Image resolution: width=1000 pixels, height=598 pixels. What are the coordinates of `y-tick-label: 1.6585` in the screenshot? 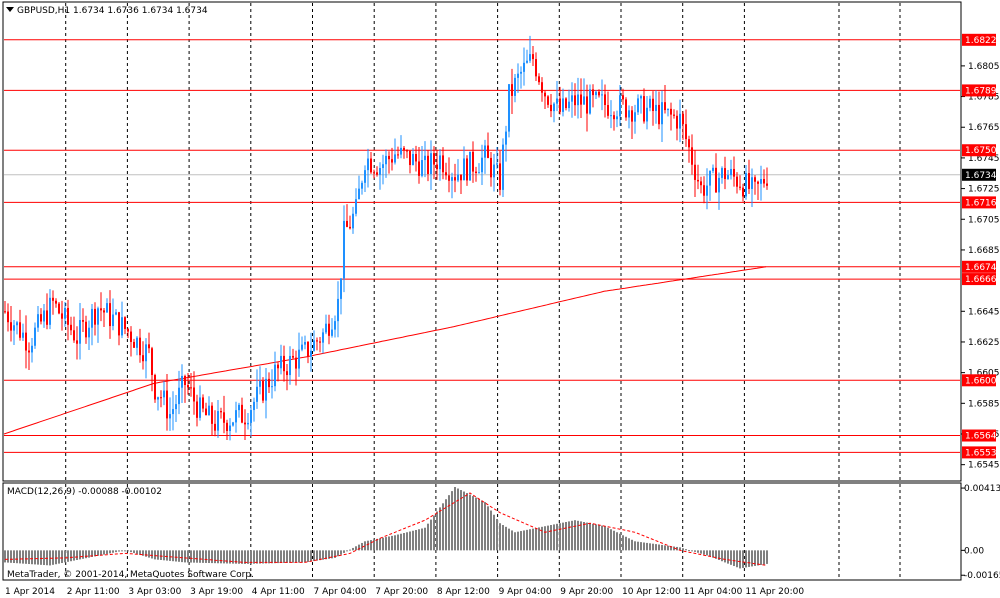 It's located at (984, 404).